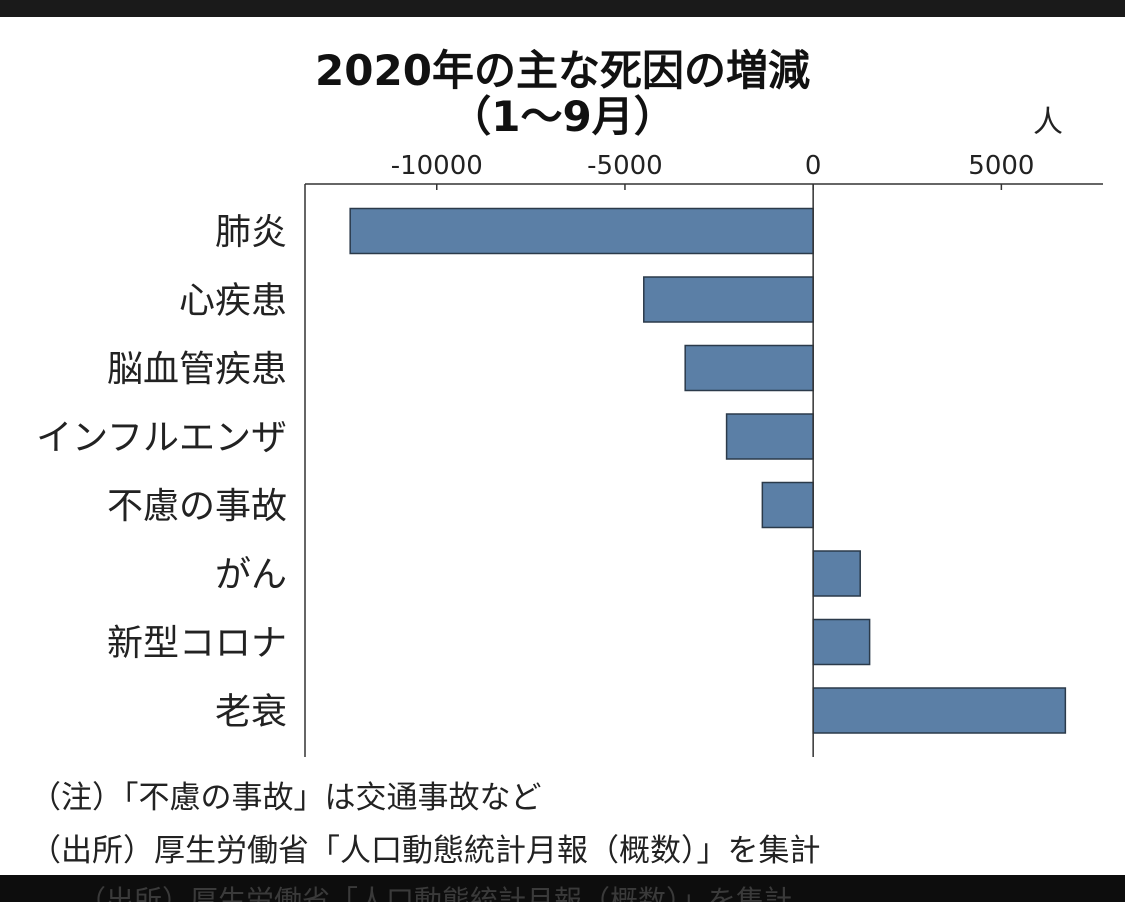  Describe the element at coordinates (435, 893) in the screenshot. I see `bottom-ghost-text: （出所）厚生労働省「人口動態統計月報（概数）」を集計` at that location.